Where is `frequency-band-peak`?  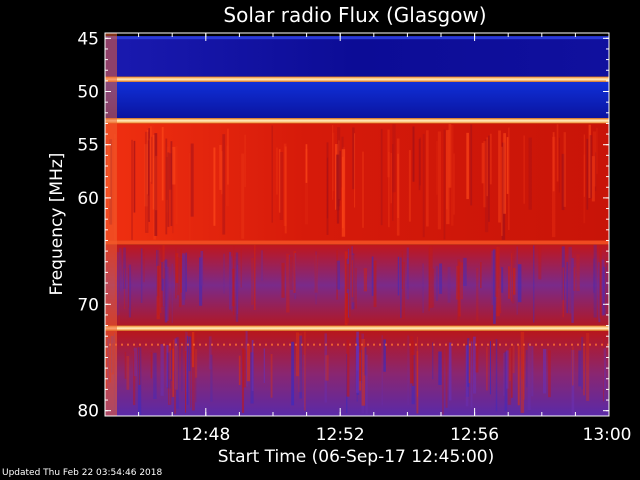 frequency-band-peak is located at coordinates (357, 79).